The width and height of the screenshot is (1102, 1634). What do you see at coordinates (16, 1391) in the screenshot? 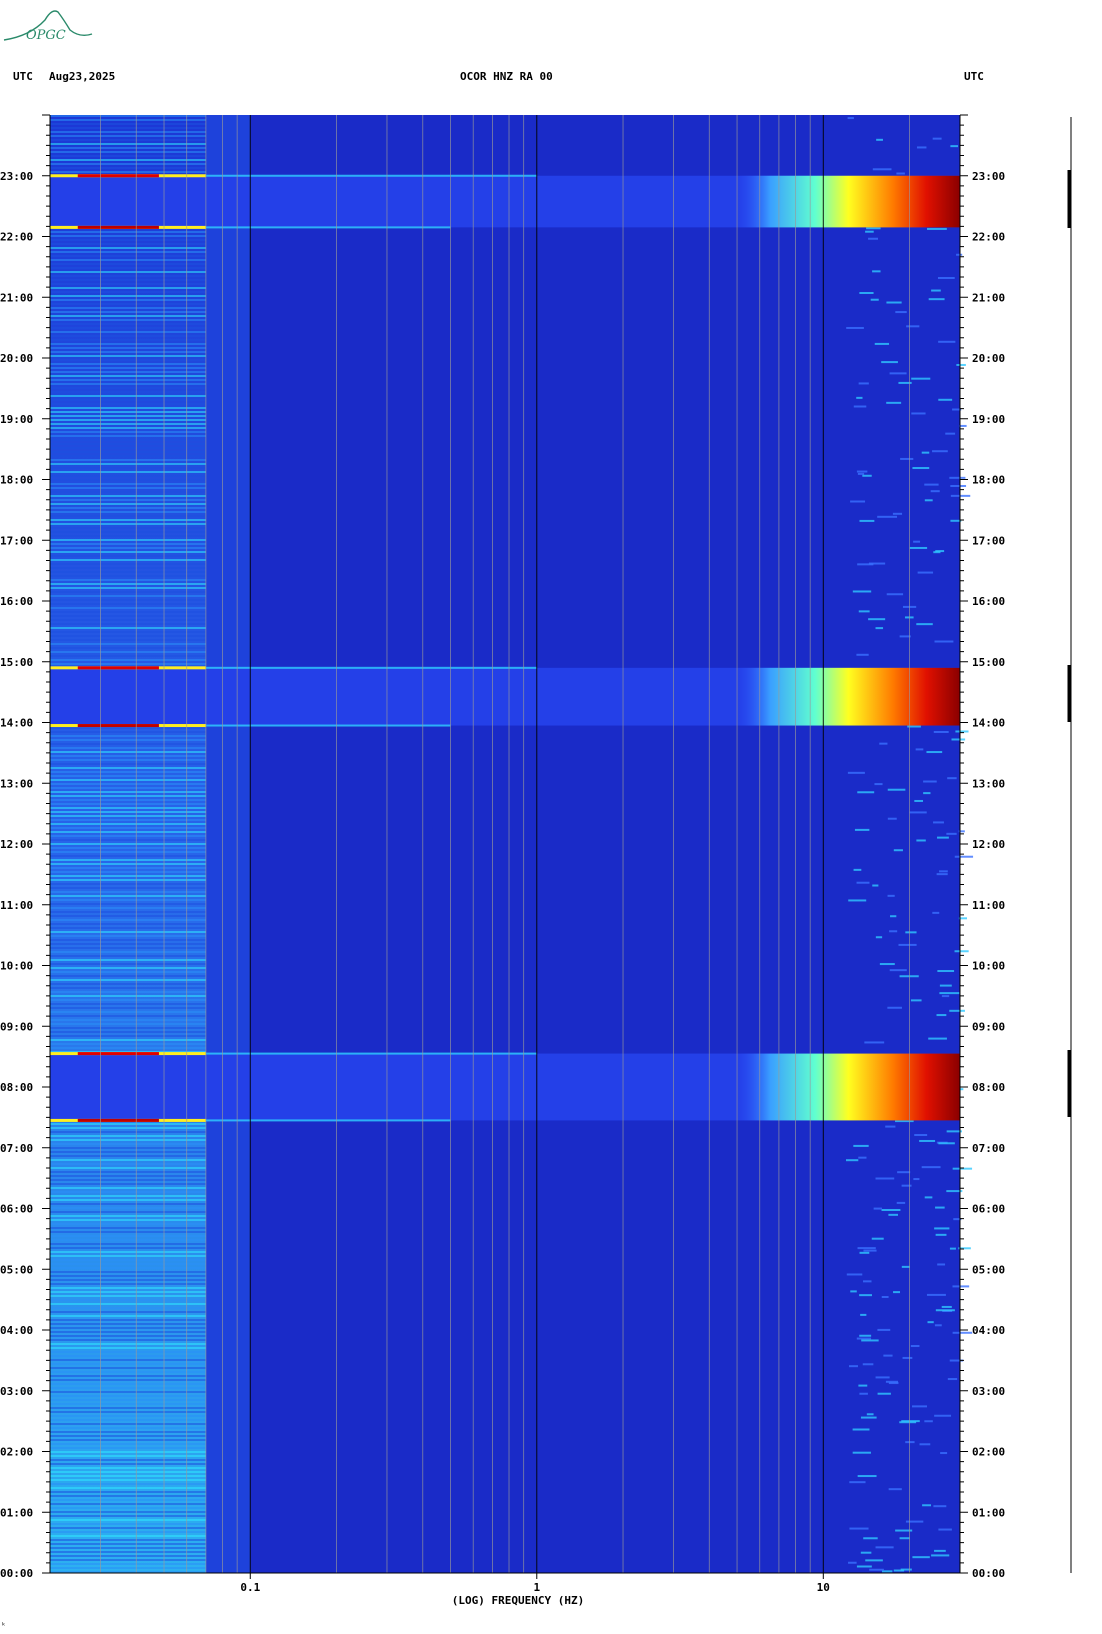
I see `y-tick-label-left: 03:00` at bounding box center [16, 1391].